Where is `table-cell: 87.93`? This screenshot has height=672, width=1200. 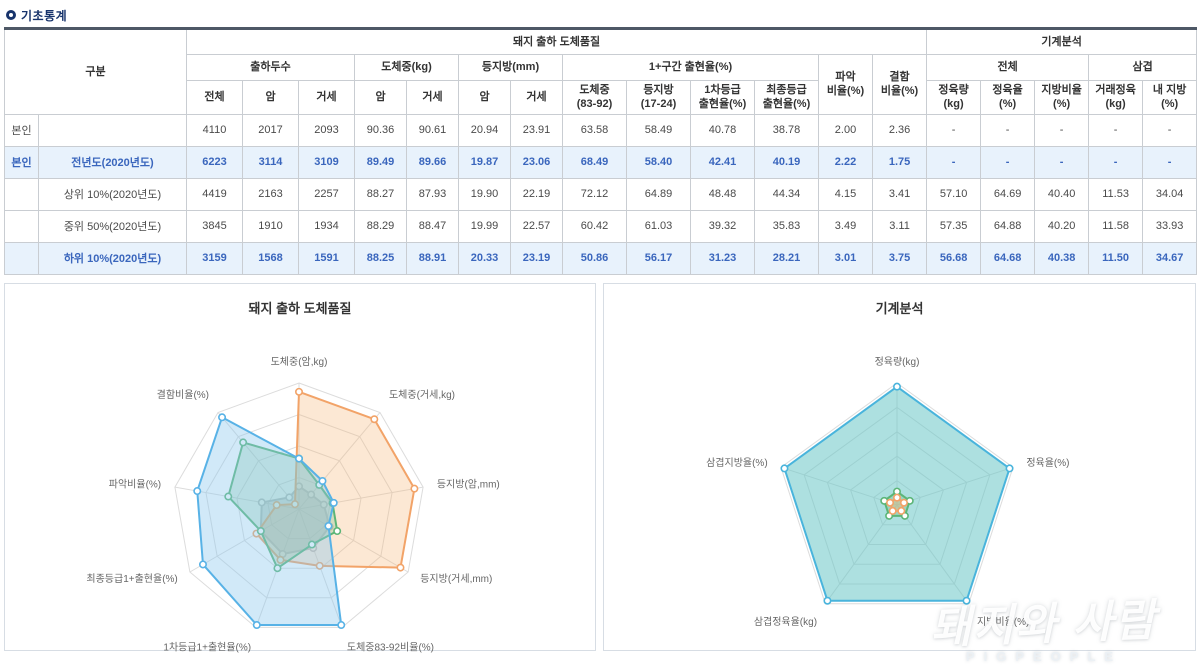
table-cell: 87.93 is located at coordinates (432, 194).